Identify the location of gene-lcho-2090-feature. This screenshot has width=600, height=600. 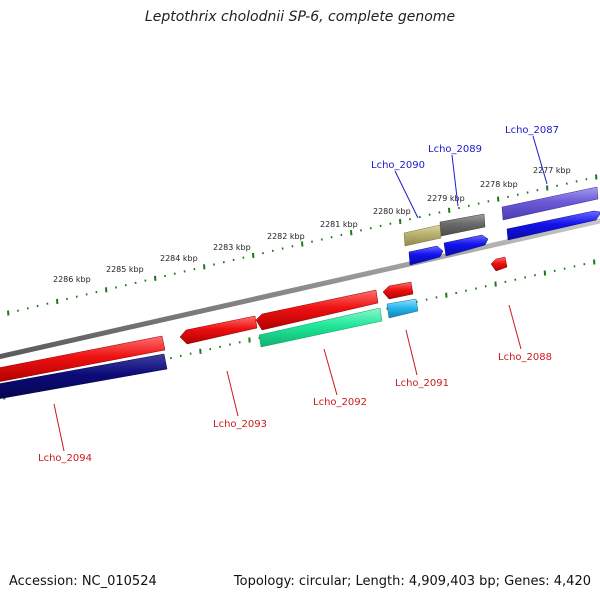
(422, 235).